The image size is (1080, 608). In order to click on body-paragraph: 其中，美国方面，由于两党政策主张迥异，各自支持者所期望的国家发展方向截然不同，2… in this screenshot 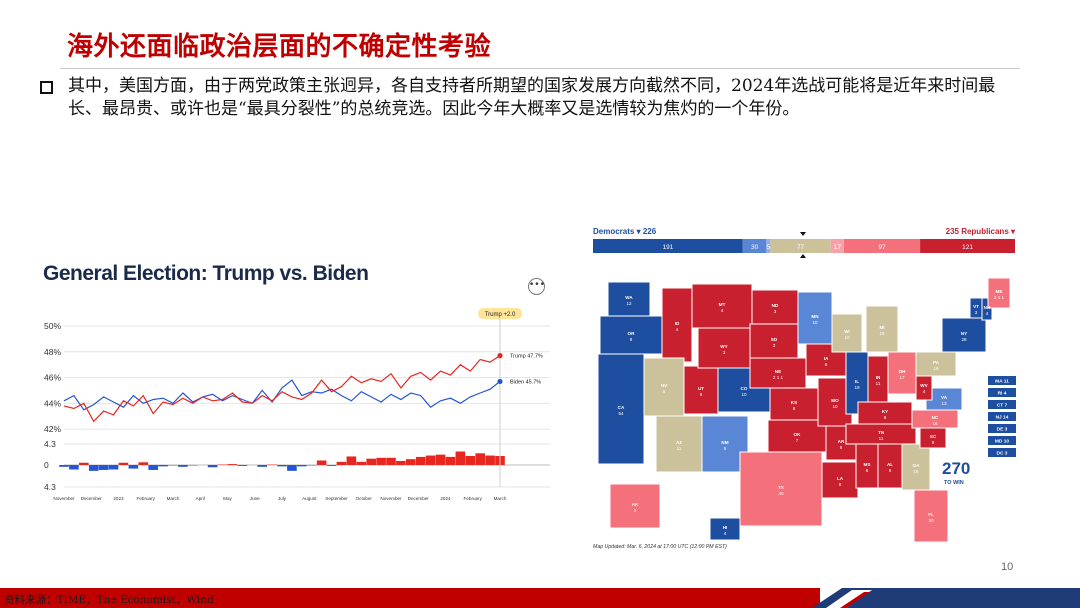, I will do `click(532, 97)`.